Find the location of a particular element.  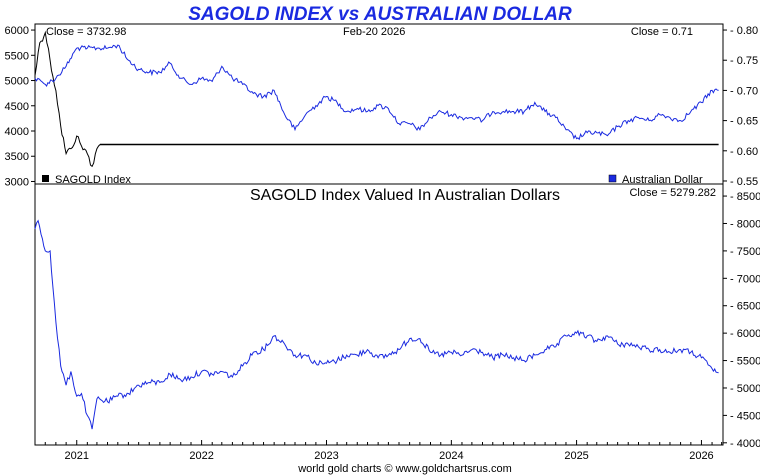

top-right-tick-label: - 0.55 is located at coordinates (744, 182).